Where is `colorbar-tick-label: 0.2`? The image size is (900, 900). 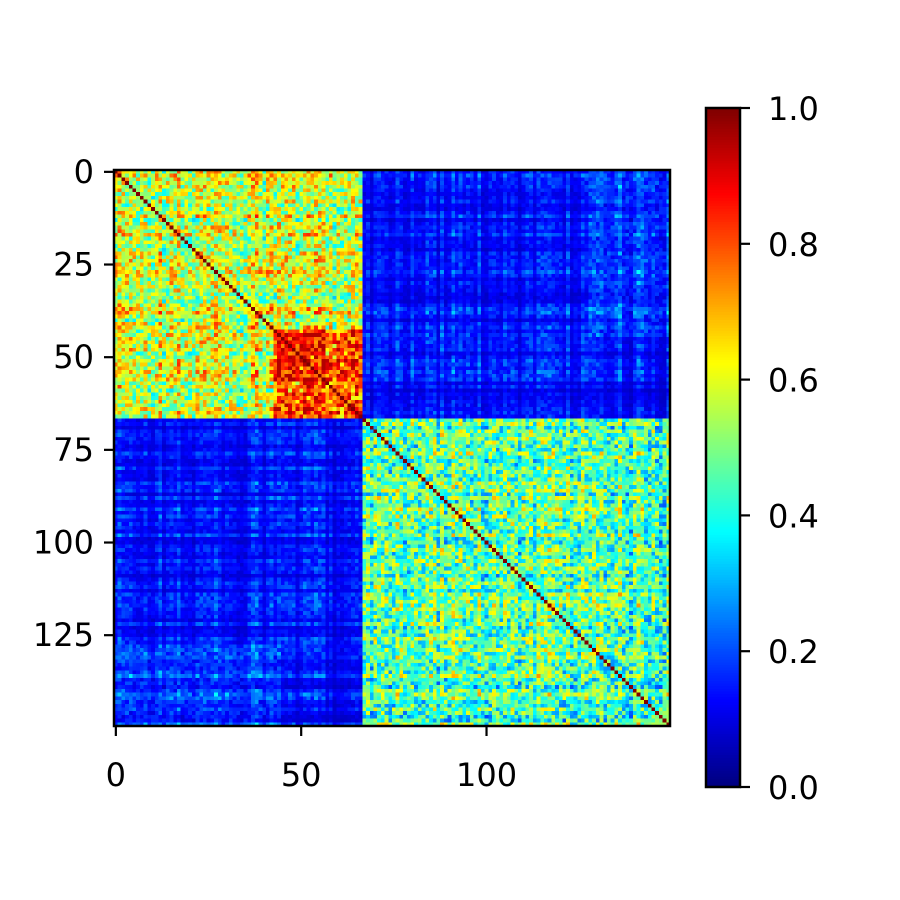 colorbar-tick-label: 0.2 is located at coordinates (793, 652).